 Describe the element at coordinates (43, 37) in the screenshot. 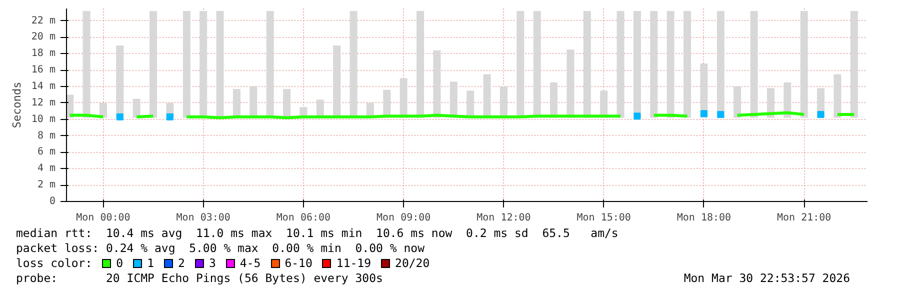

I see `y-tick-label: 20 m` at that location.